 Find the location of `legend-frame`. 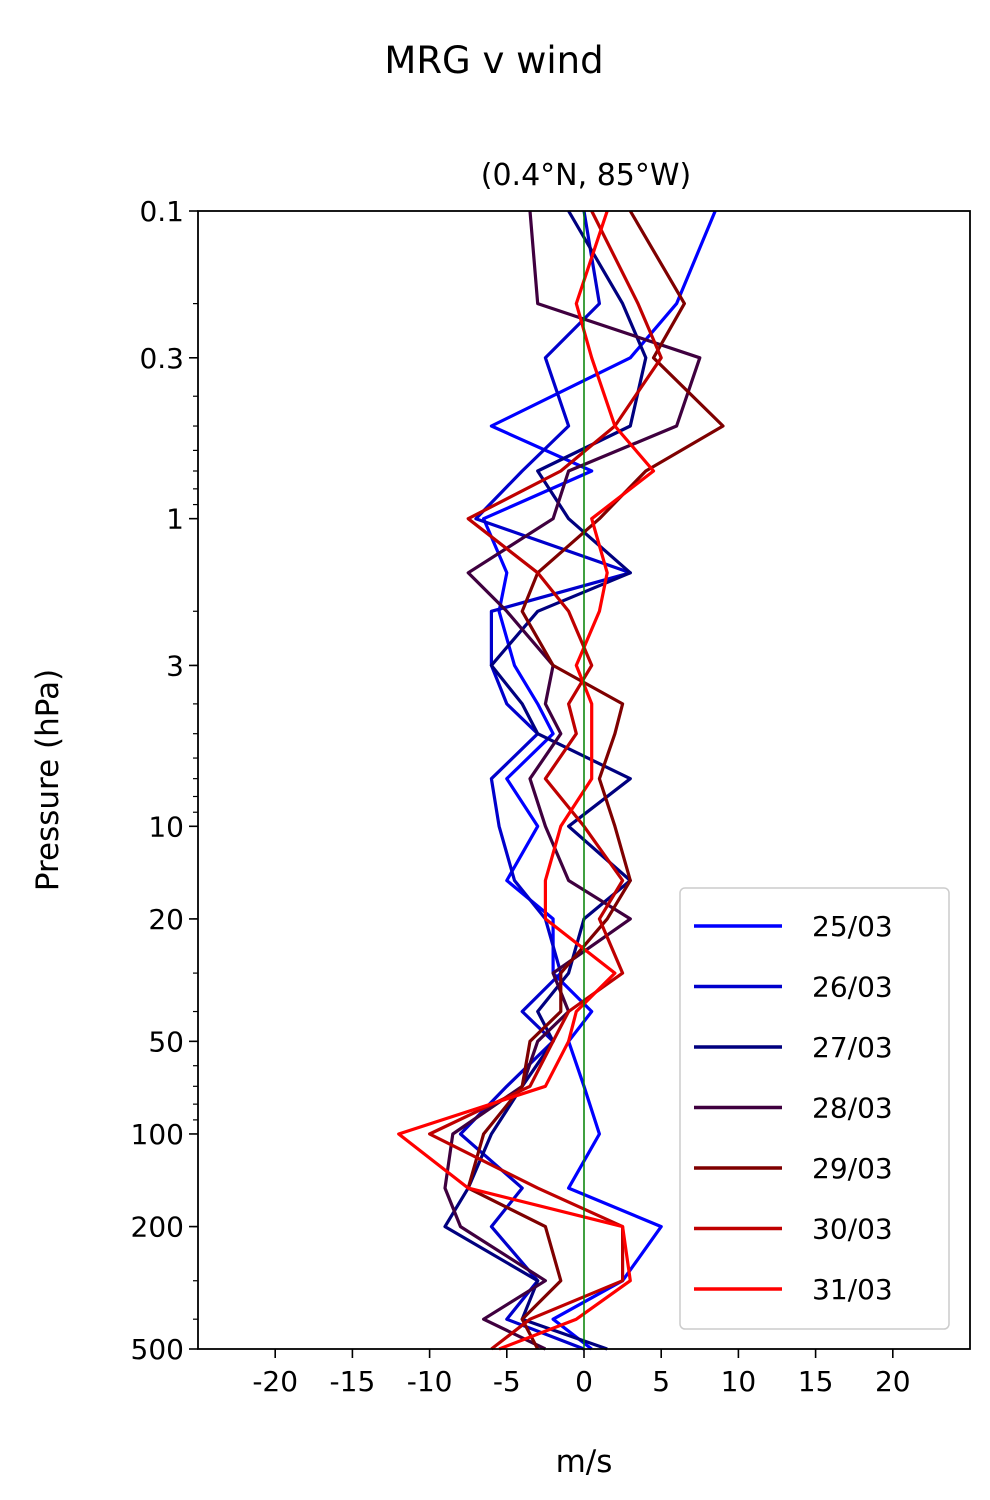

legend-frame is located at coordinates (814, 1108).